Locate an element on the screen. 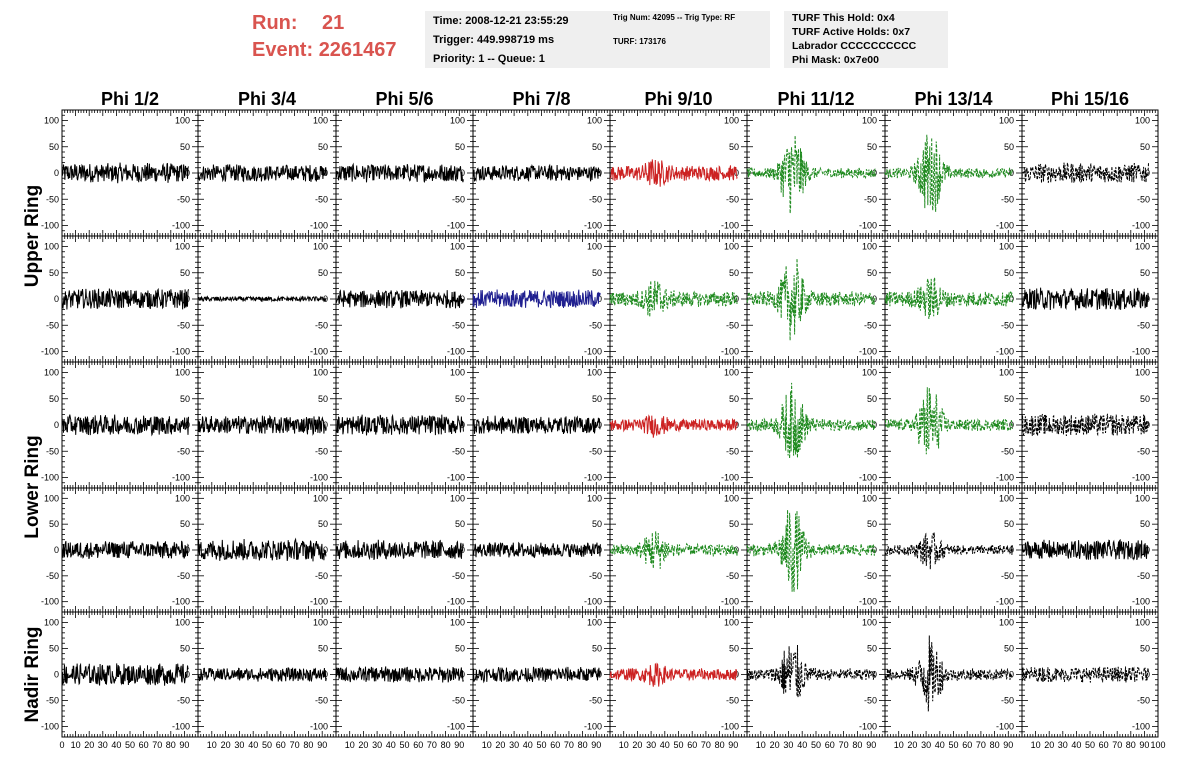 The height and width of the screenshot is (772, 1196). phi-mask-text: Phi Mask: 0x7e00 is located at coordinates (835, 60).